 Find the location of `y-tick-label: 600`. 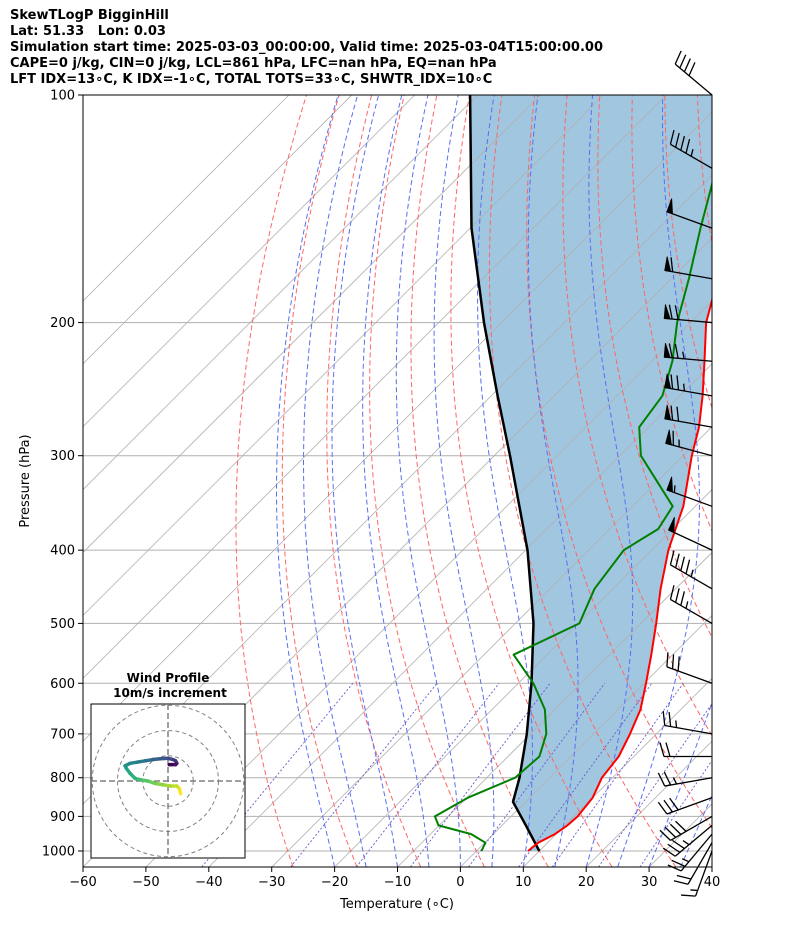

y-tick-label: 600 is located at coordinates (62, 684).